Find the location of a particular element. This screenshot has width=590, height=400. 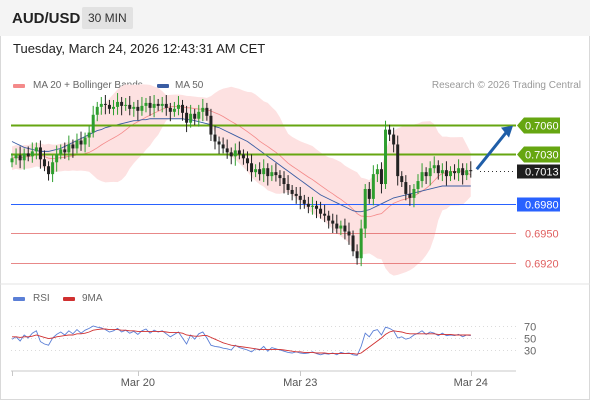

forecast-arrow-head is located at coordinates (507, 131).